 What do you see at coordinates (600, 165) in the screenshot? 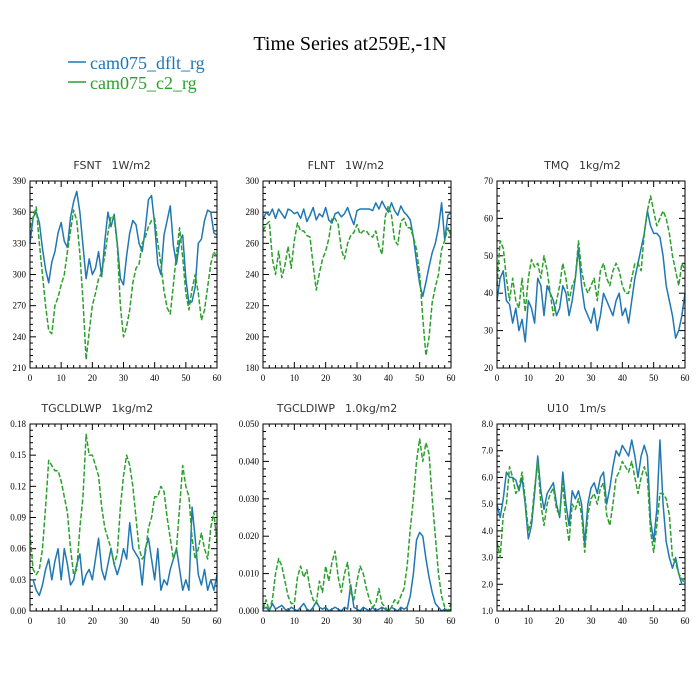
I see `panel-unit-tmq: 1kg/m2` at bounding box center [600, 165].